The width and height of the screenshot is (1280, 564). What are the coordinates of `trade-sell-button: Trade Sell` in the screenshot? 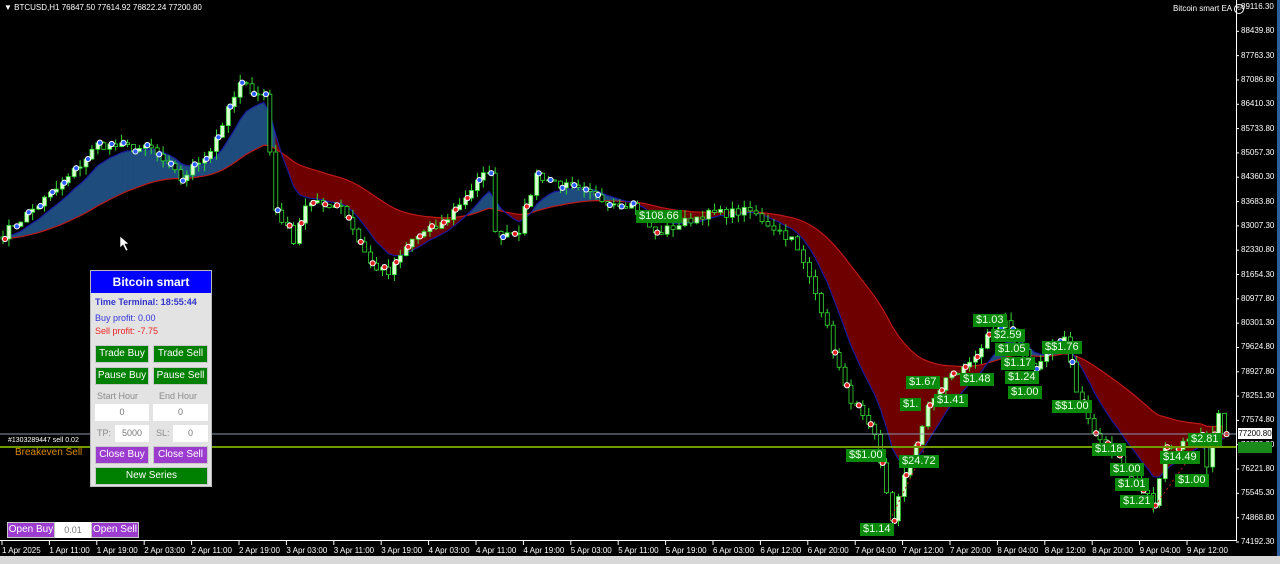 It's located at (180, 354).